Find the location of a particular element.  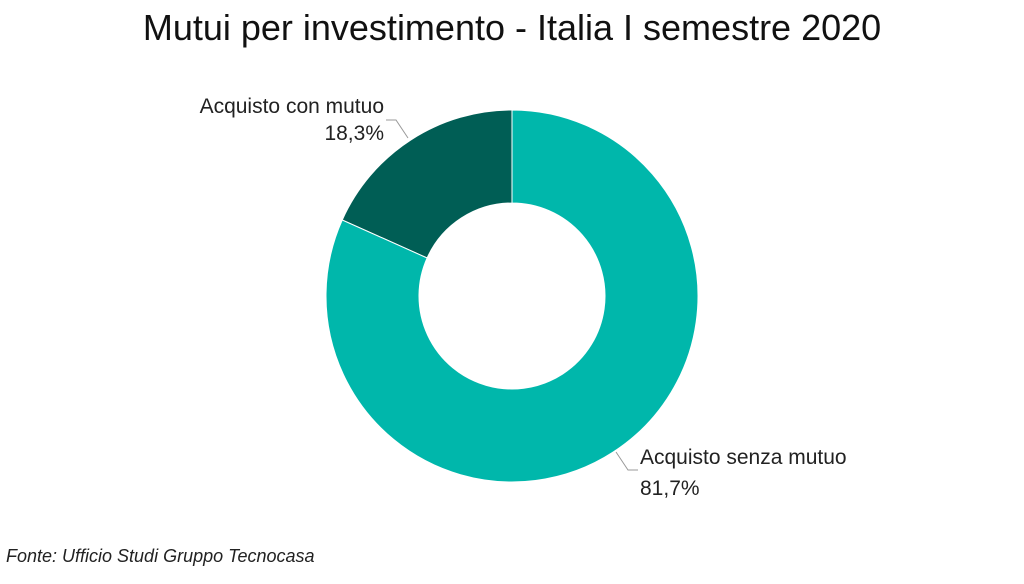

slice-category-label: Acquisto senza mutuo is located at coordinates (743, 457).